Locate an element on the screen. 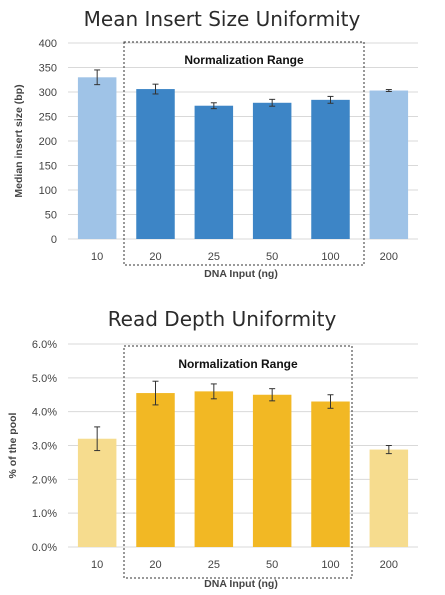 The width and height of the screenshot is (445, 595). y-axis-title: Median insert size (bp) is located at coordinates (19, 140).